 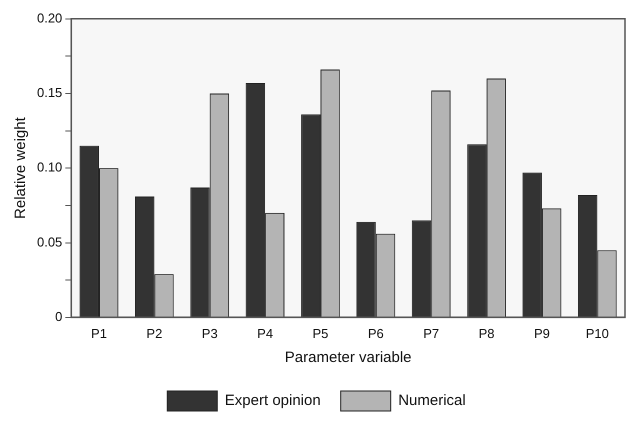 I want to click on y-tick-label: 0, so click(x=58, y=316).